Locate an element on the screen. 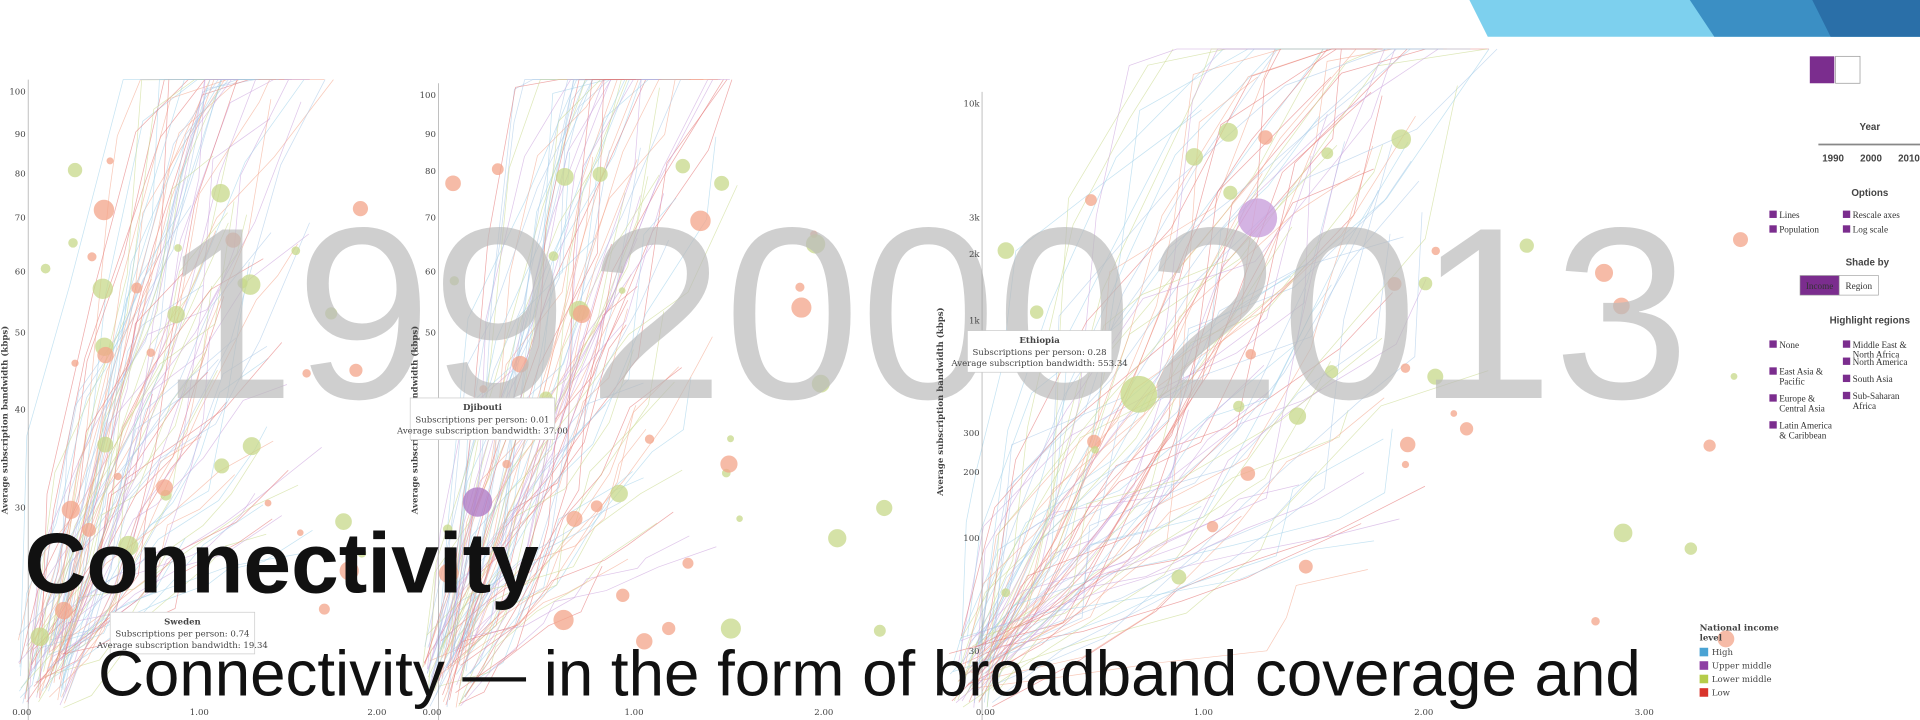 The width and height of the screenshot is (1920, 720). option-label: Log scale is located at coordinates (1870, 230).